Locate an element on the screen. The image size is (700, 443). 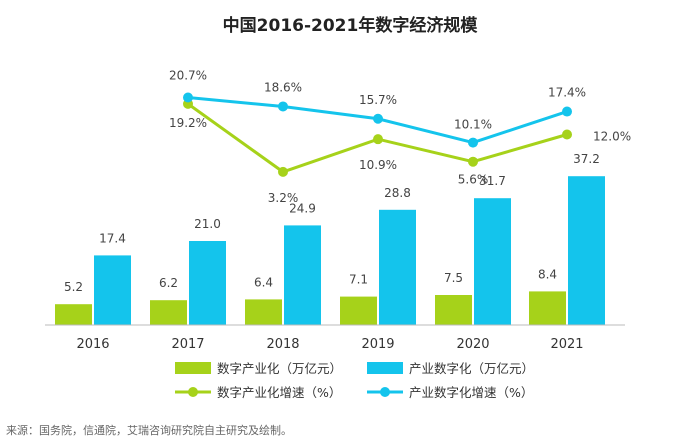
legend-label: 数字产业化增速（%） is located at coordinates (279, 392).